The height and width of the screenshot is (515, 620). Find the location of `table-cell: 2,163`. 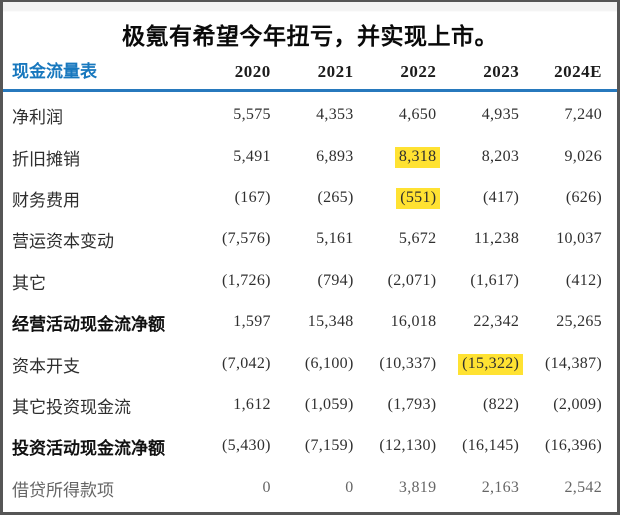

table-cell: 2,163 is located at coordinates (483, 488).